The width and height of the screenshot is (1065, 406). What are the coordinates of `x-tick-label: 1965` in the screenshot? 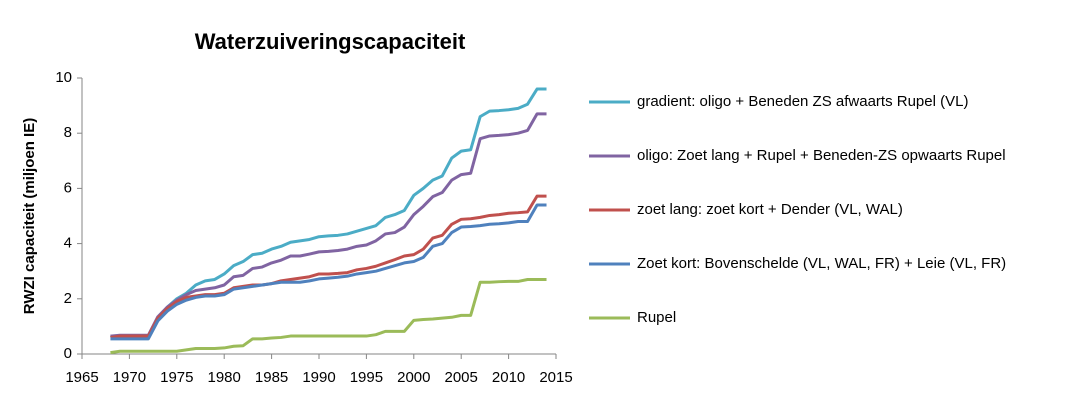 It's located at (81, 377).